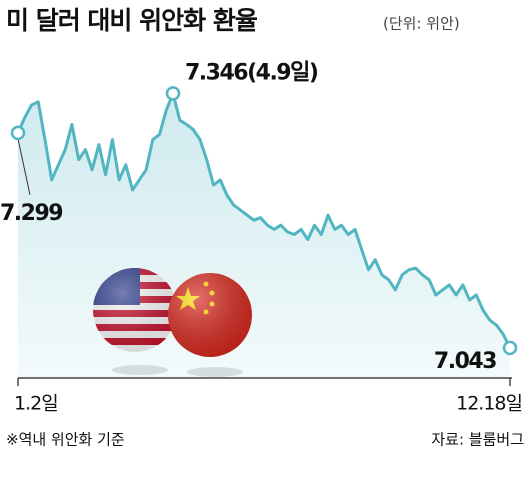  I want to click on leader-line, so click(24, 166).